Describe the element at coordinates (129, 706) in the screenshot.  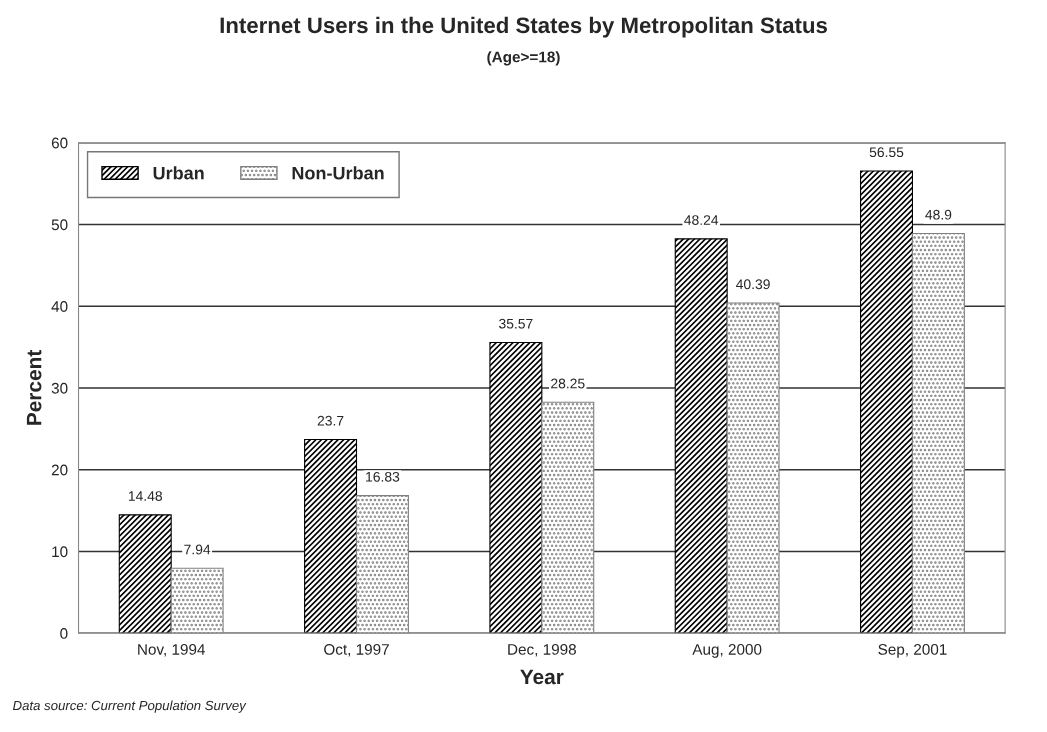
I see `source-note: Data source: Current Population Survey` at that location.